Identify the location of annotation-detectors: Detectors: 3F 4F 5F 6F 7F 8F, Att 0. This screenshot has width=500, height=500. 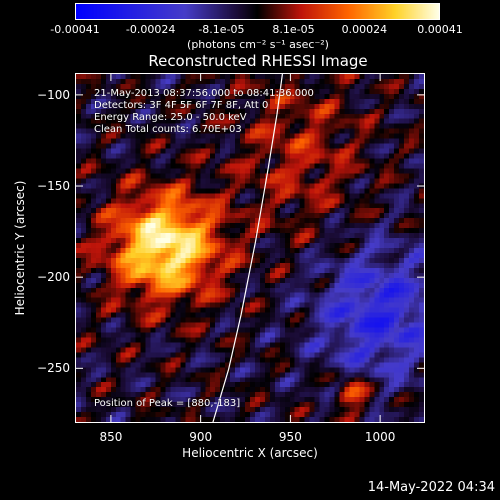
(181, 105).